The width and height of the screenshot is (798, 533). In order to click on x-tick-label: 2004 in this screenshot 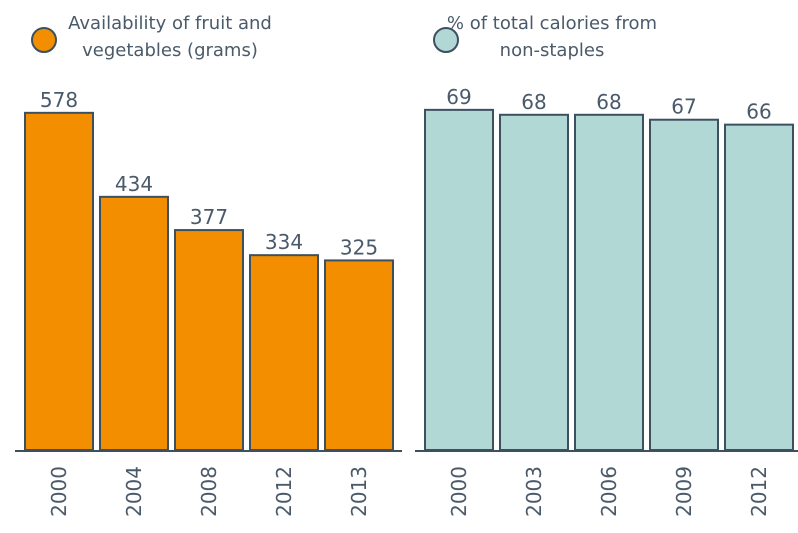, I will do `click(134, 491)`.